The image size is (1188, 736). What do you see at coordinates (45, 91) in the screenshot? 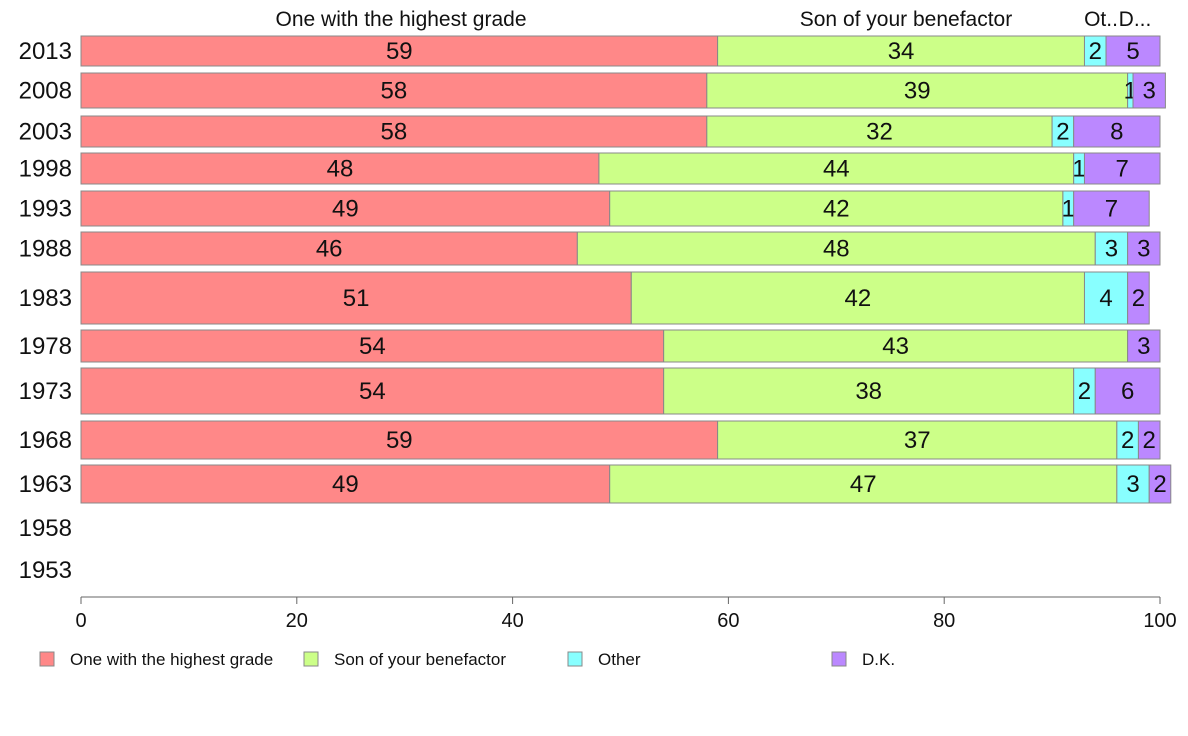
I see `category-label-2008: 2008` at bounding box center [45, 91].